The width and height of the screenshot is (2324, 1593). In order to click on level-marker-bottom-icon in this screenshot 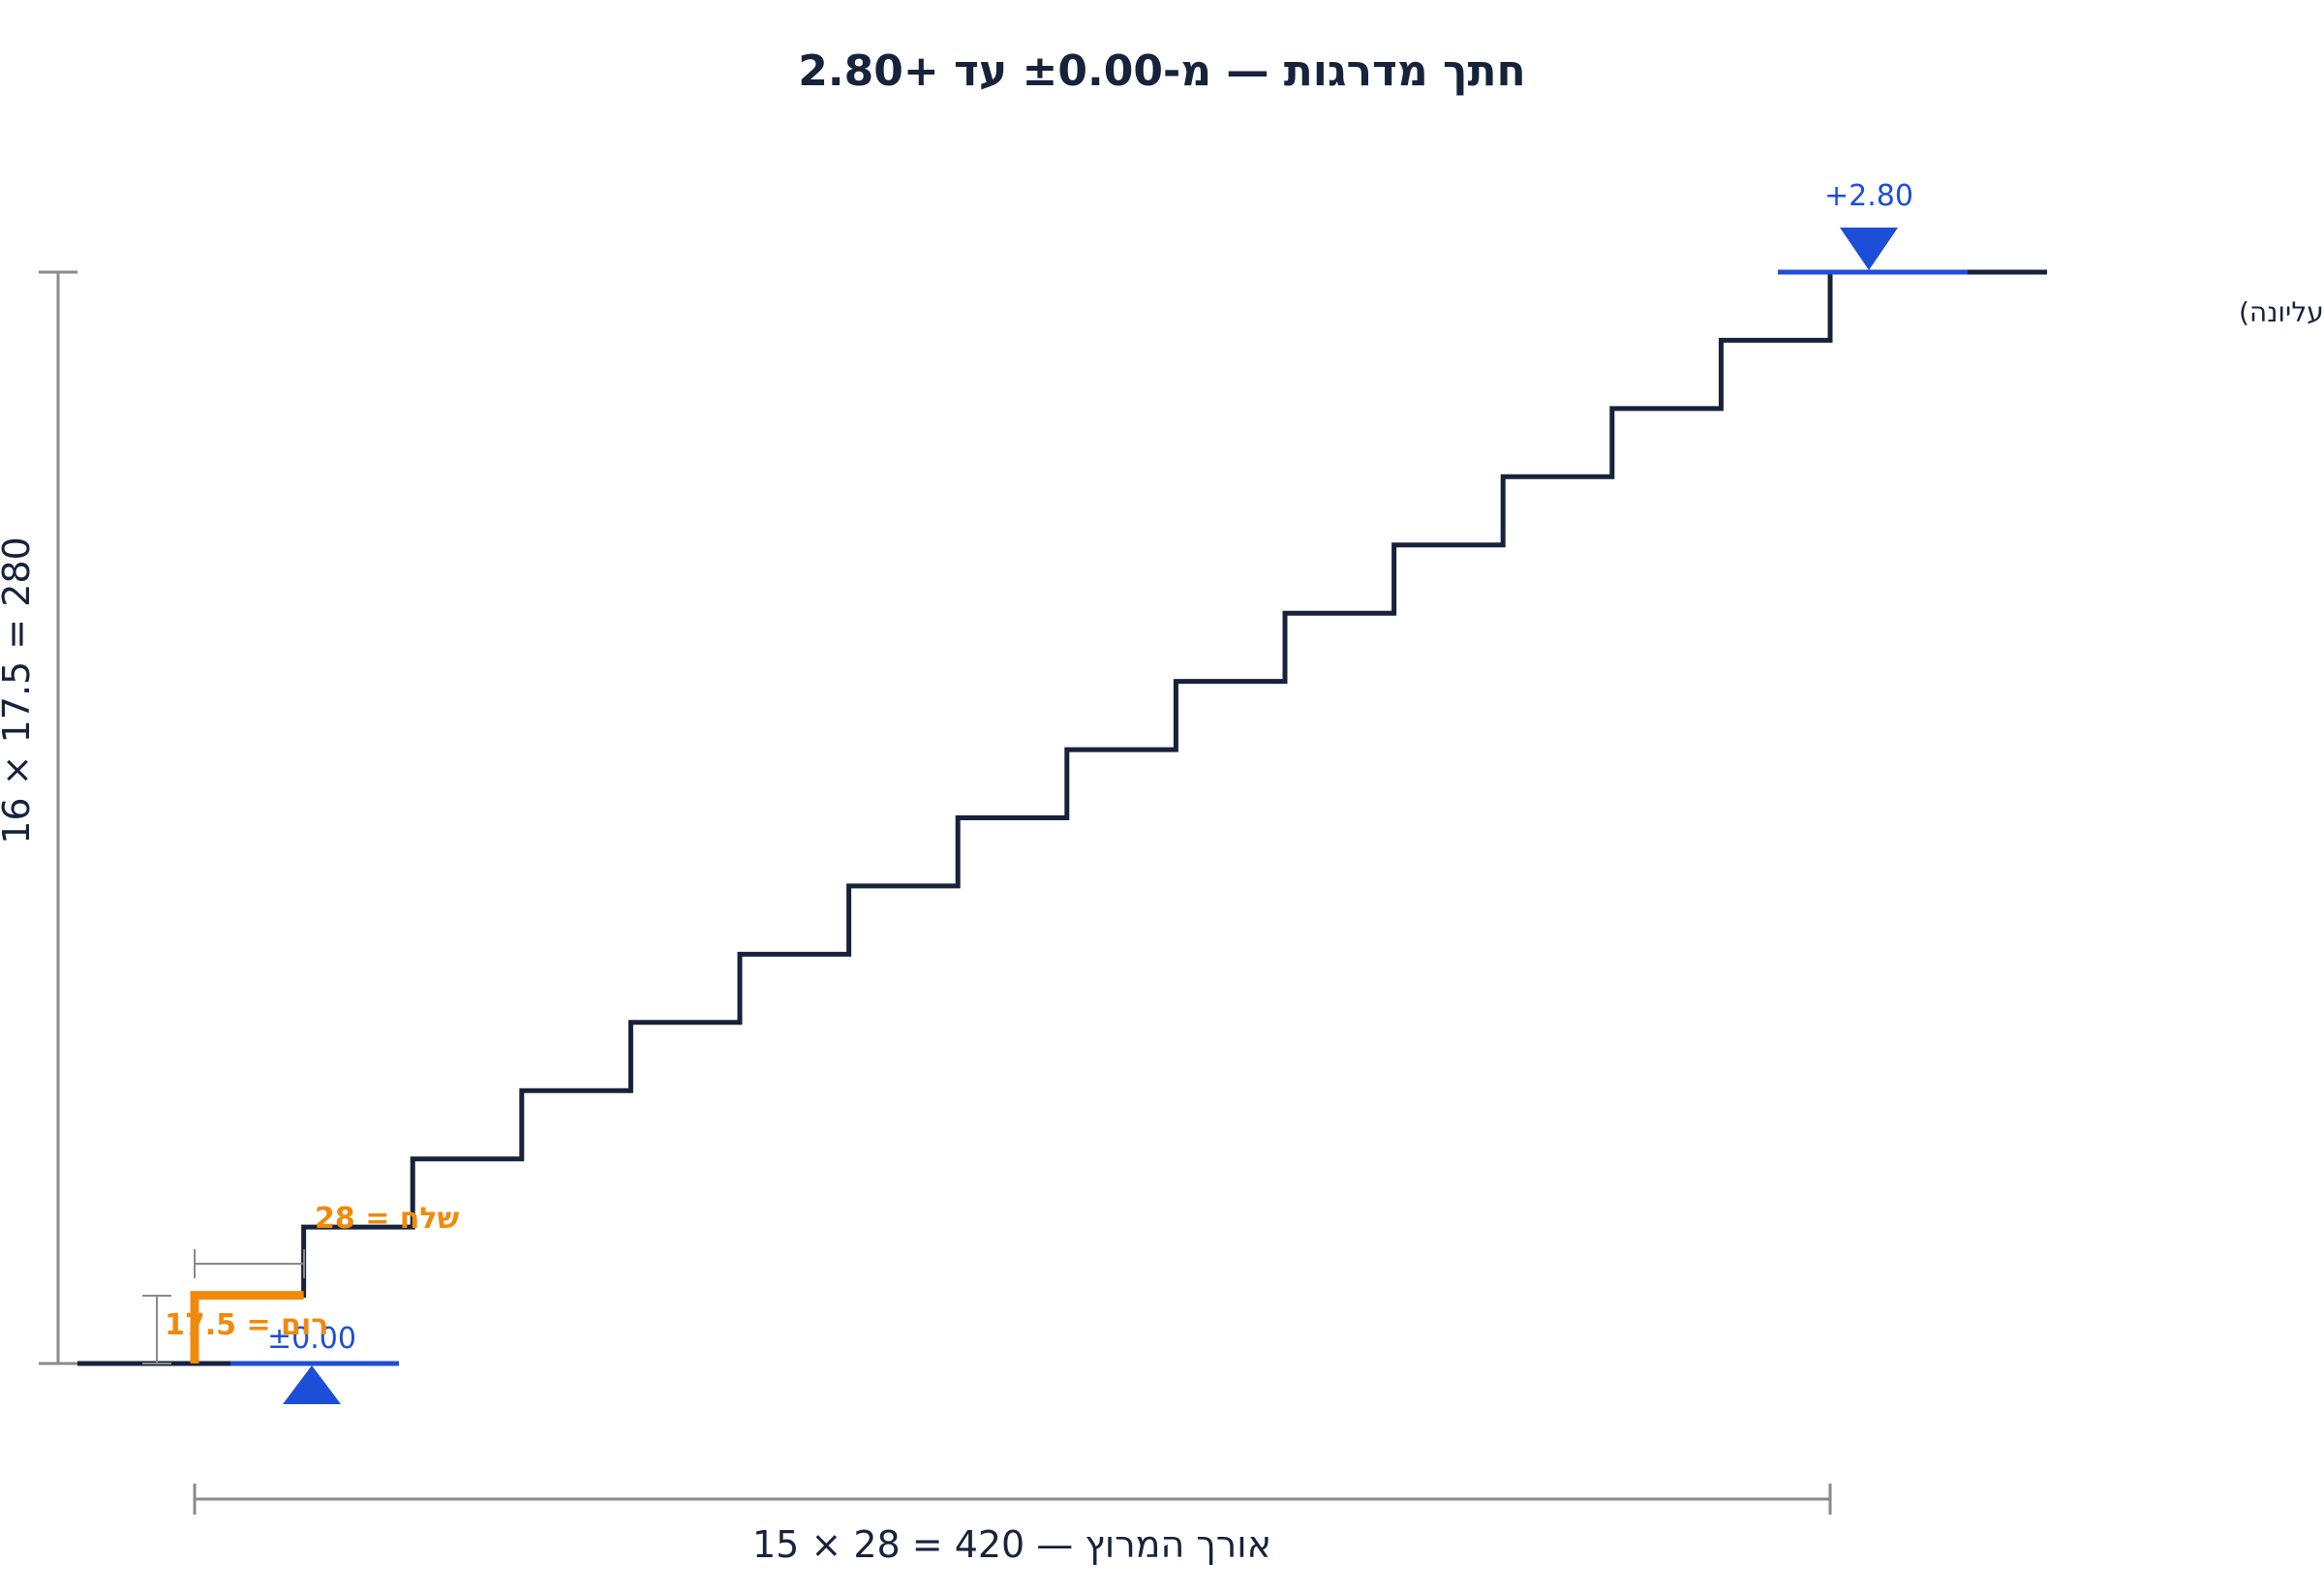, I will do `click(312, 1384)`.